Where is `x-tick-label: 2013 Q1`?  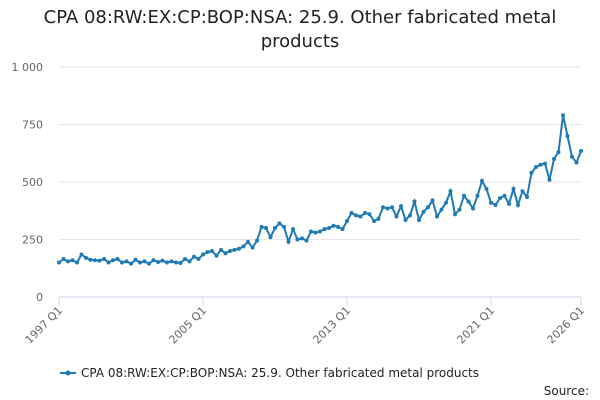
x-tick-label: 2013 Q1 is located at coordinates (332, 325).